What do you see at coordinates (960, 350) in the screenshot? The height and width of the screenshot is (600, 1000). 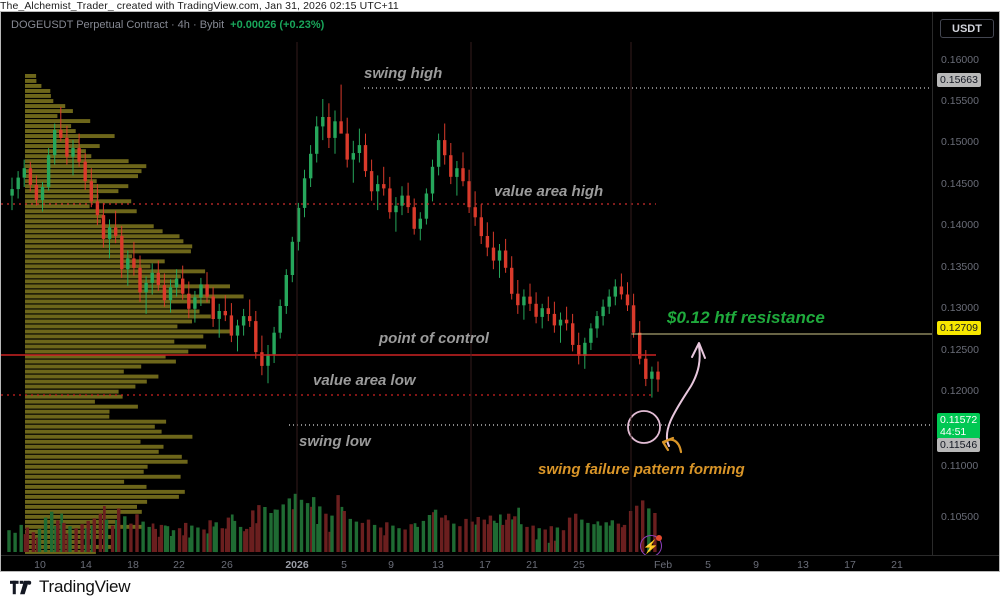 I see `price-tick: 0.12500` at bounding box center [960, 350].